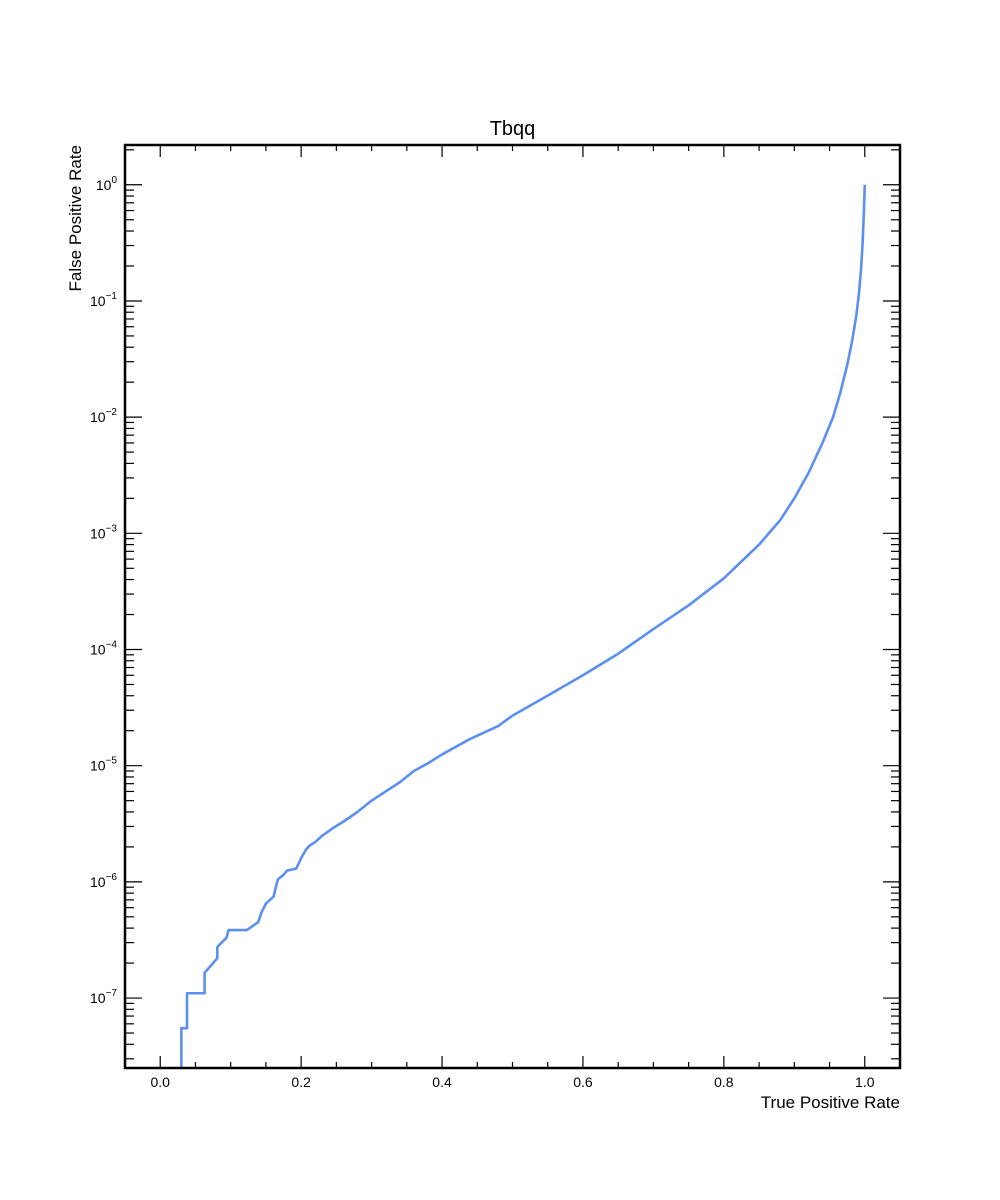 This screenshot has width=1000, height=1200. What do you see at coordinates (103, 300) in the screenshot?
I see `y-tick-label: 10⁻¹` at bounding box center [103, 300].